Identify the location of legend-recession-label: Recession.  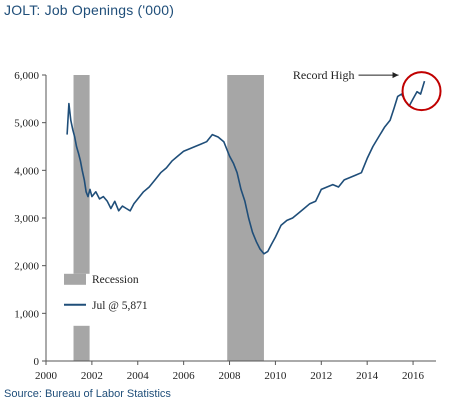
(115, 280).